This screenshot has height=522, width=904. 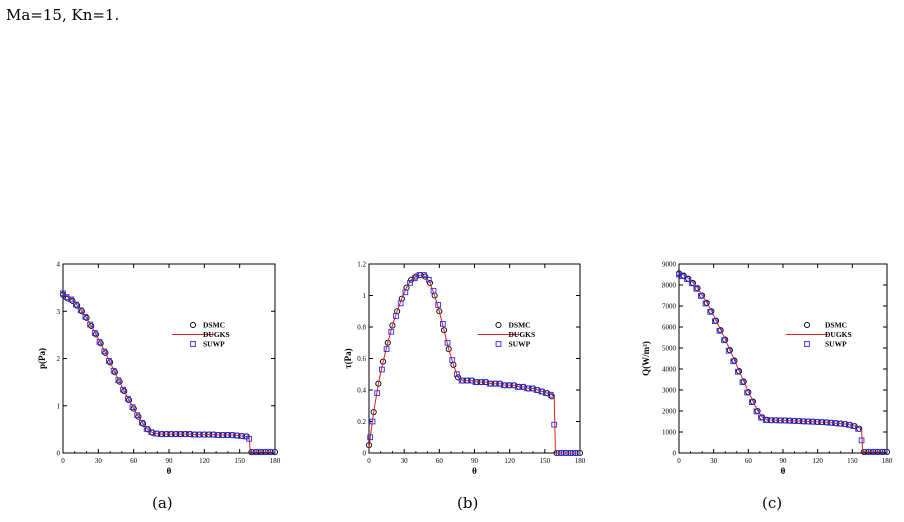 What do you see at coordinates (361, 265) in the screenshot?
I see `y-tick-label: 1.2` at bounding box center [361, 265].